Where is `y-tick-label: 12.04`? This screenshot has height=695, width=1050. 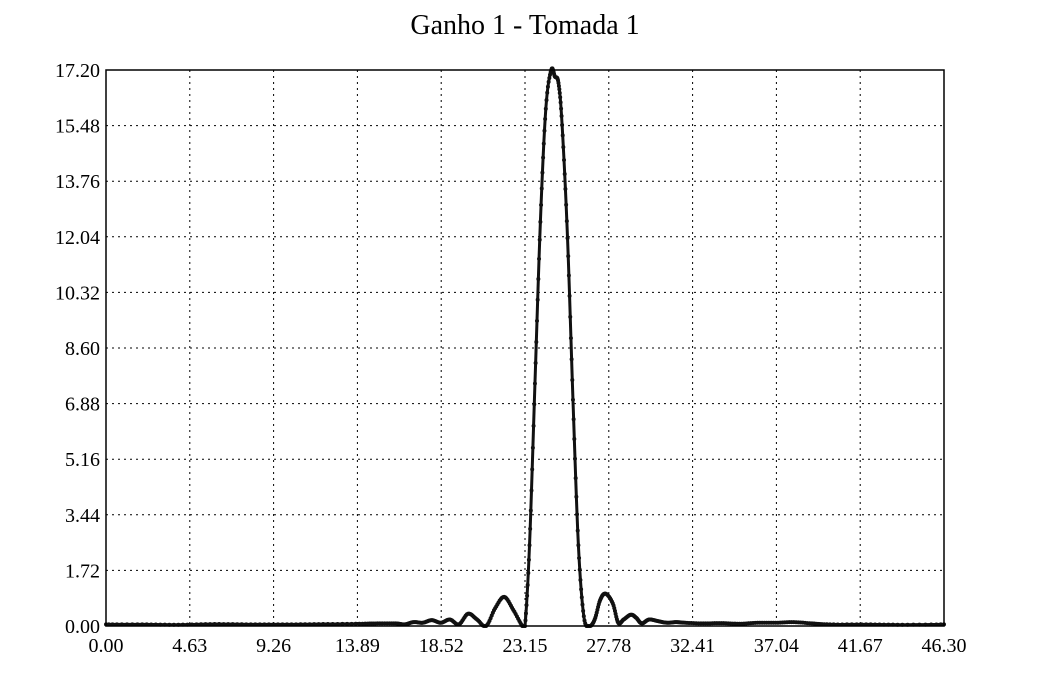 y-tick-label: 12.04 is located at coordinates (77, 238).